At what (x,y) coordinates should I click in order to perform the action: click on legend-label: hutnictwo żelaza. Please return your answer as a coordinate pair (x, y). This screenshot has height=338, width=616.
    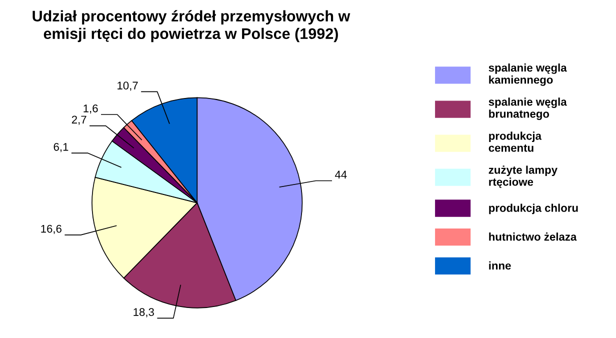
    Looking at the image, I should click on (533, 236).